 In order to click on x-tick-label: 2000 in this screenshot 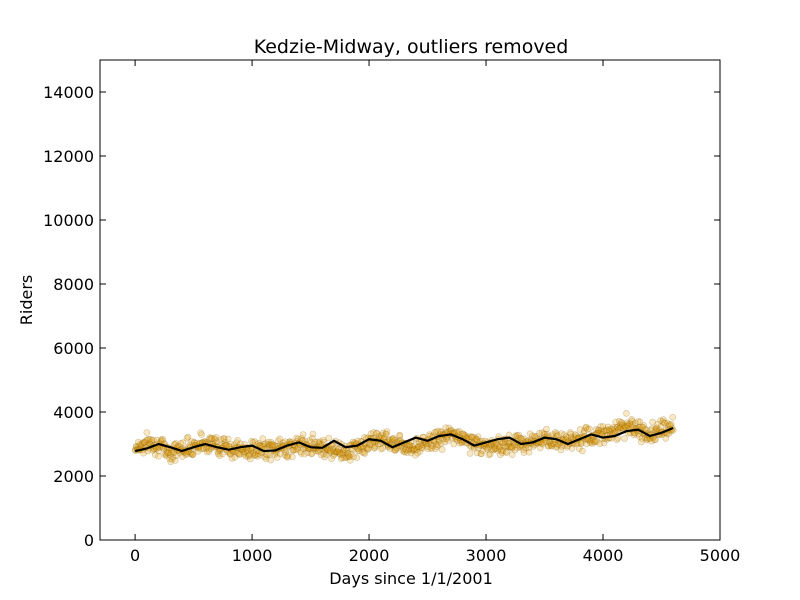, I will do `click(369, 555)`.